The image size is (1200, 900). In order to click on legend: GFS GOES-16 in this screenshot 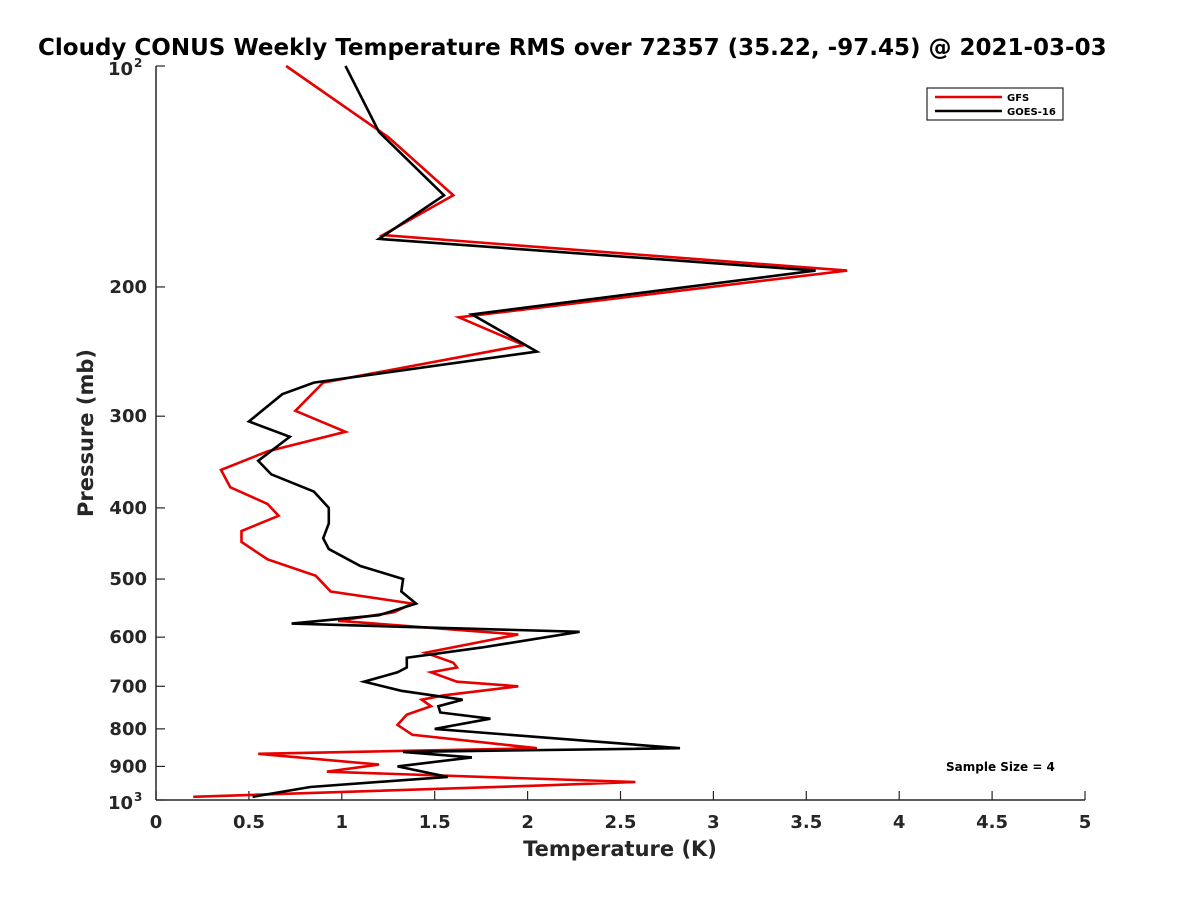, I will do `click(995, 104)`.